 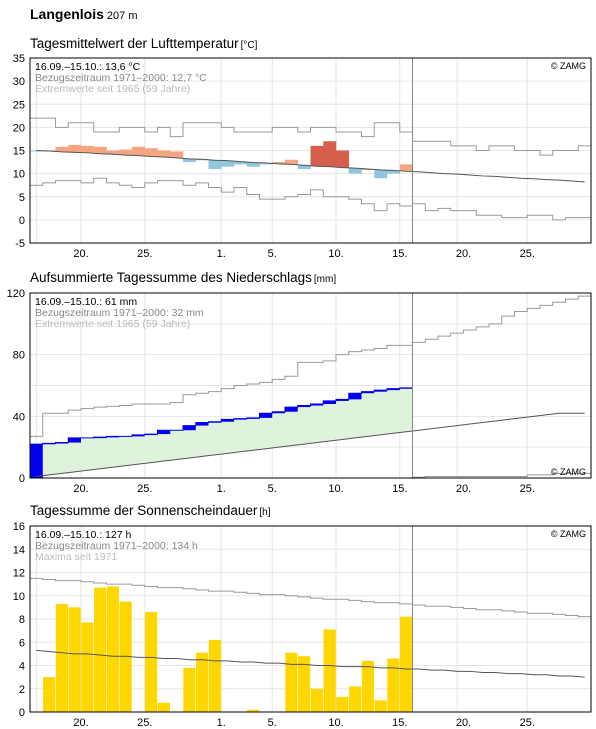 I want to click on info-line: Bezugszeitraum 1971–2000: 12,7 °C, so click(x=121, y=78).